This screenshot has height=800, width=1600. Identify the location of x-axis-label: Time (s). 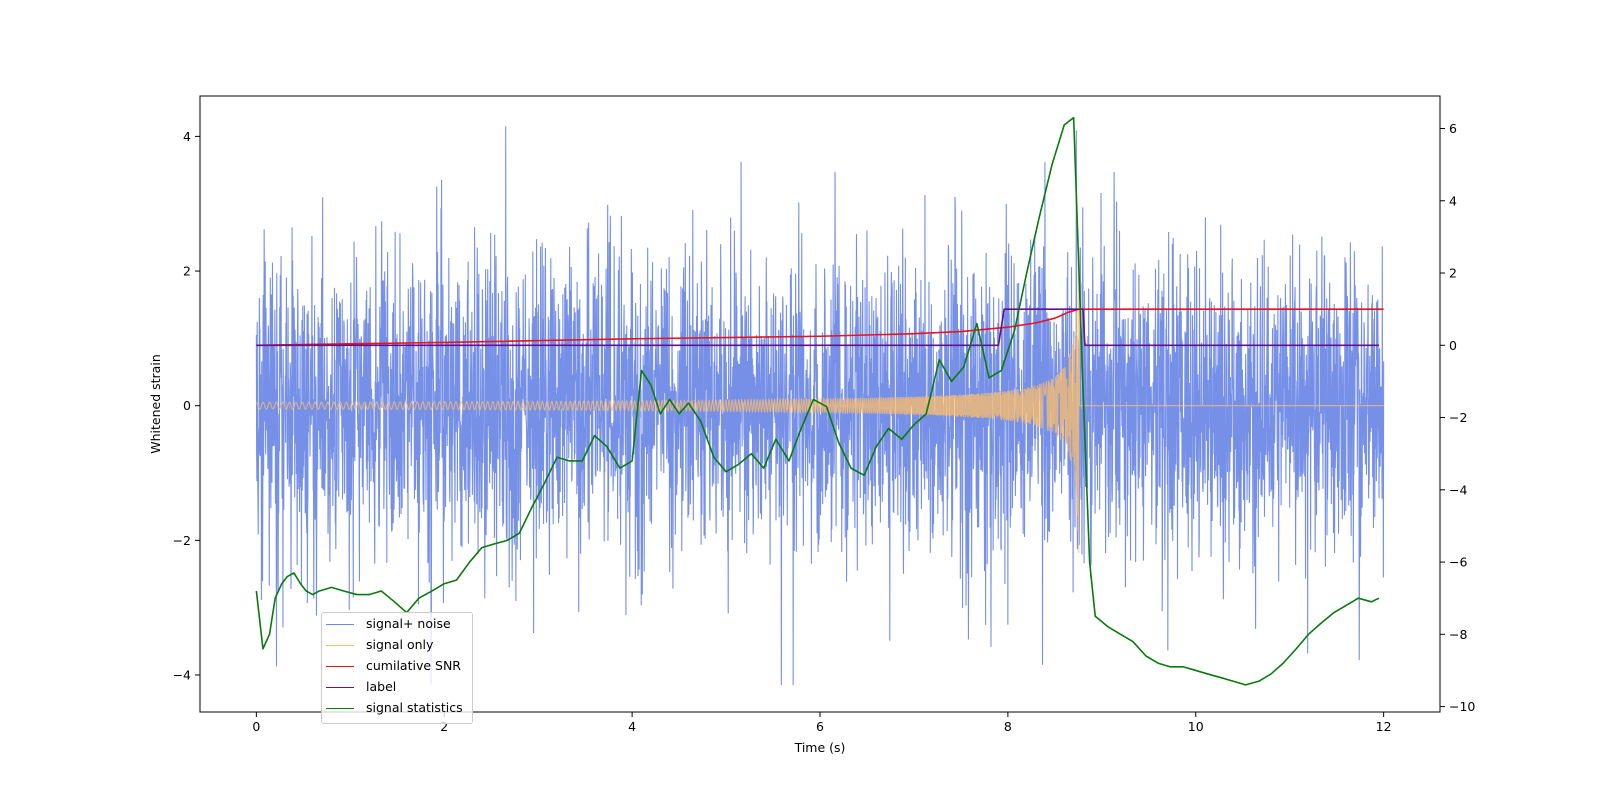
(820, 747).